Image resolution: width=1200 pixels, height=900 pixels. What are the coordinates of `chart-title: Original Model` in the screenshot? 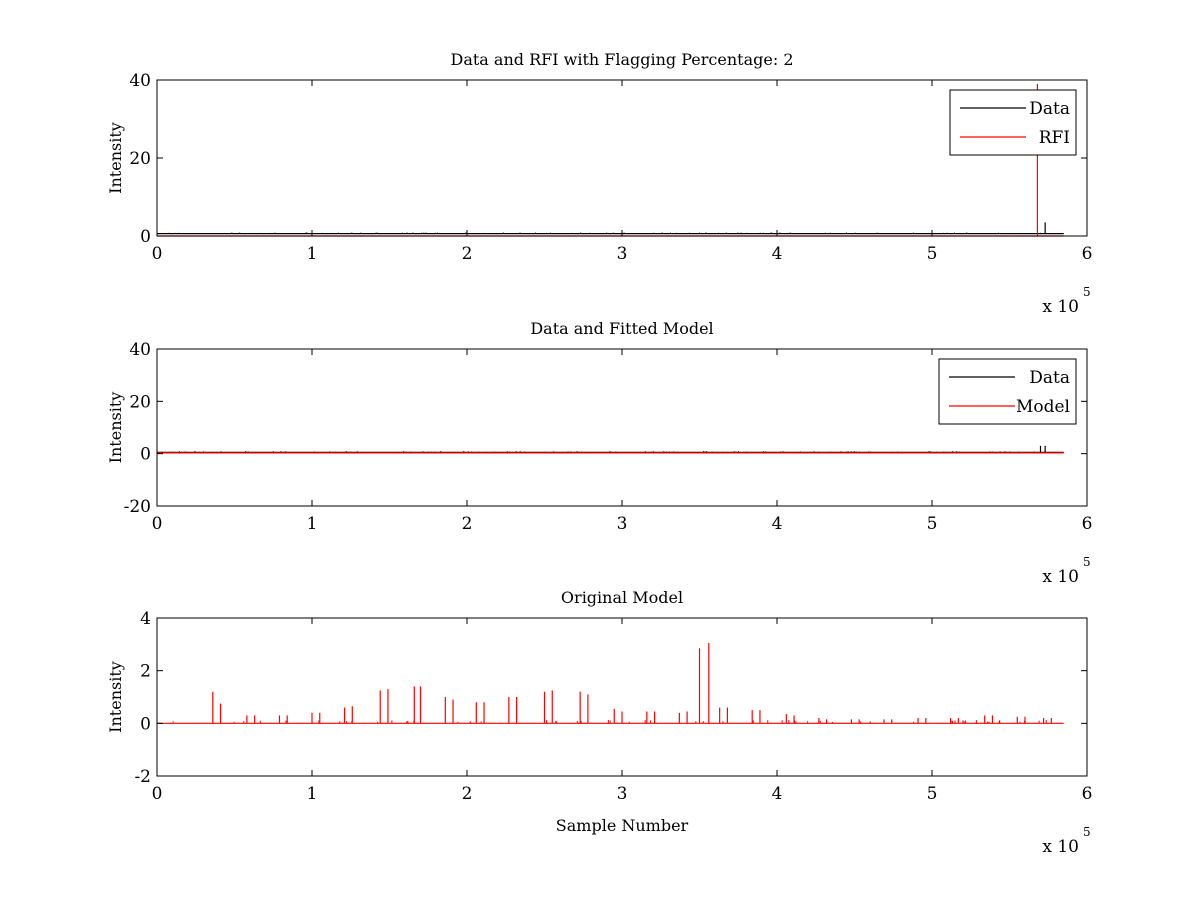 It's located at (622, 597).